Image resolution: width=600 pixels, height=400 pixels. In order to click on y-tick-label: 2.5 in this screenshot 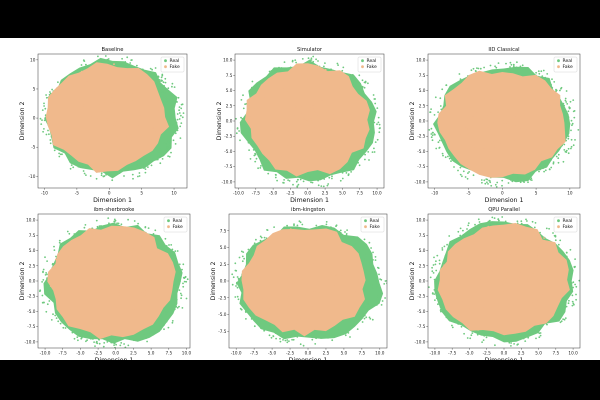, I will do `click(422, 265)`.